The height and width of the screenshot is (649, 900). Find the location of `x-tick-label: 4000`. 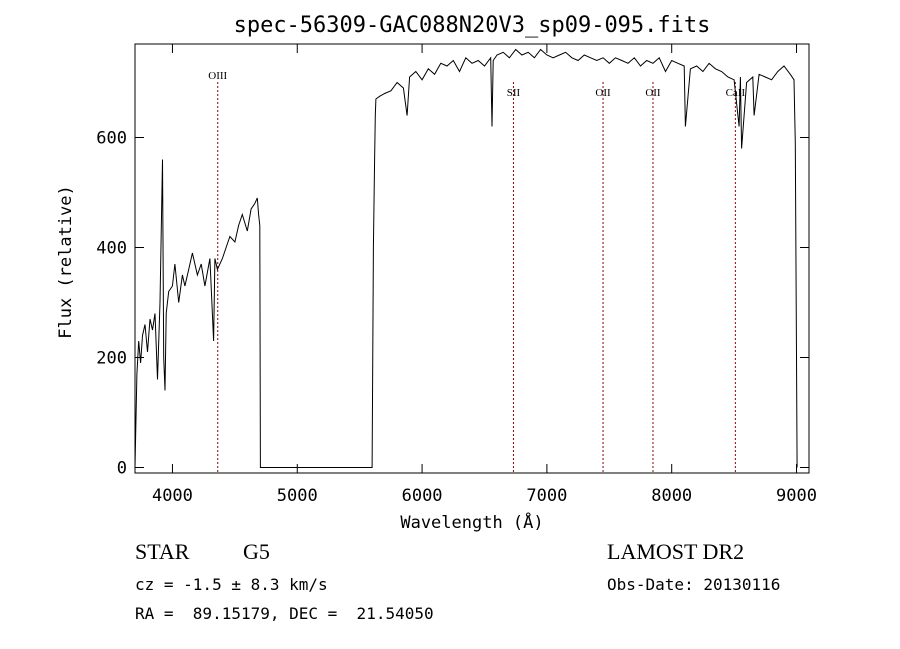

x-tick-label: 4000 is located at coordinates (172, 496).